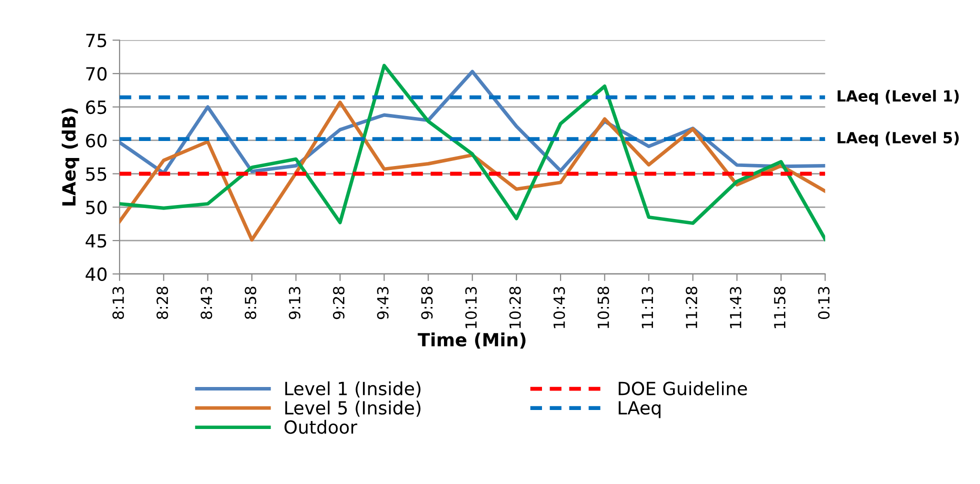 The image size is (980, 484). Describe the element at coordinates (682, 388) in the screenshot. I see `legend-label: DOE Guideline` at that location.